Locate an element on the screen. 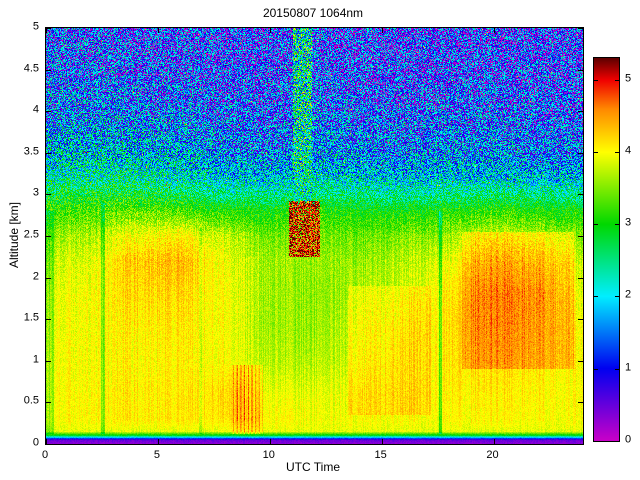 The width and height of the screenshot is (640, 480). y-tick-label: 1.5 is located at coordinates (31, 317).